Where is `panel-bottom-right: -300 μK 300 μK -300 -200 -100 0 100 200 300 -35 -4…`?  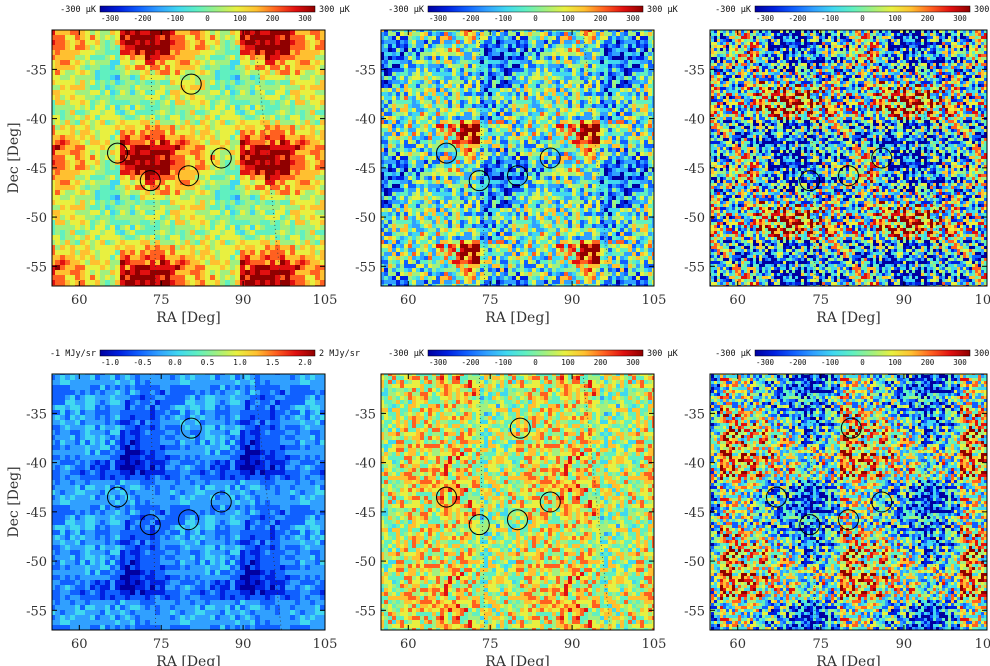 panel-bottom-right: -300 μK 300 μK -300 -200 -100 0 100 200 300 -35 -4… is located at coordinates (837, 507).